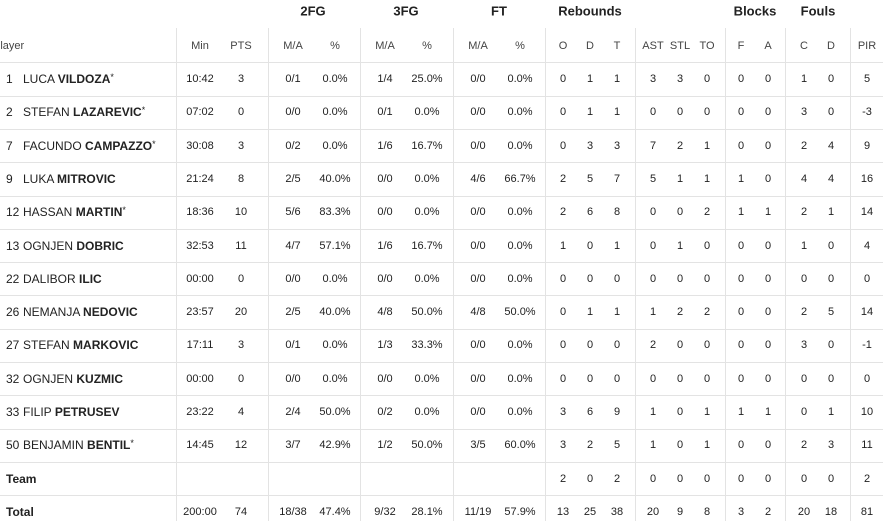 The image size is (883, 521). Describe the element at coordinates (831, 46) in the screenshot. I see `column-header: D` at that location.